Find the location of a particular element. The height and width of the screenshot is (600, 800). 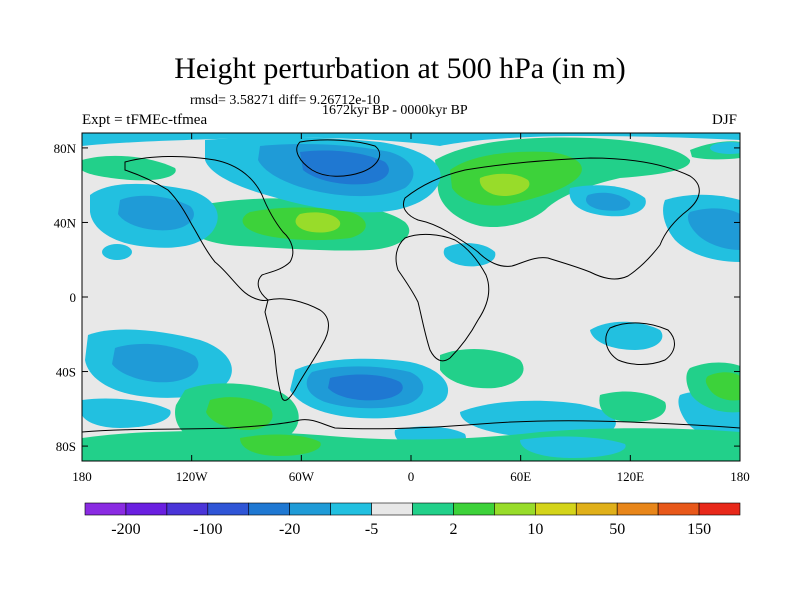

coastline-australia is located at coordinates (640, 343).